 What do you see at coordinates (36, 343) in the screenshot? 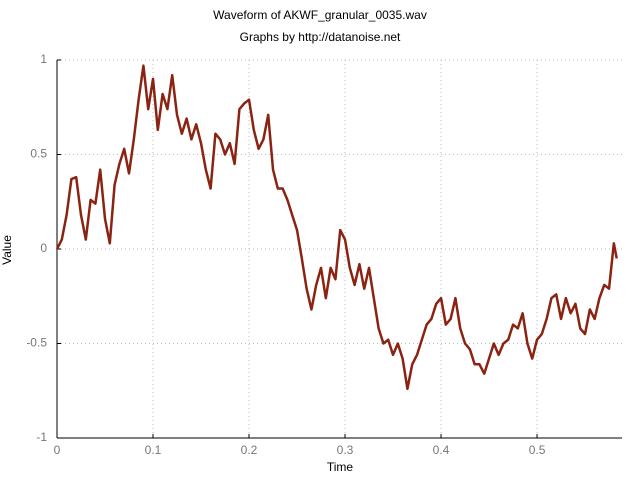
I see `y-tick-label: -0.5` at bounding box center [36, 343].